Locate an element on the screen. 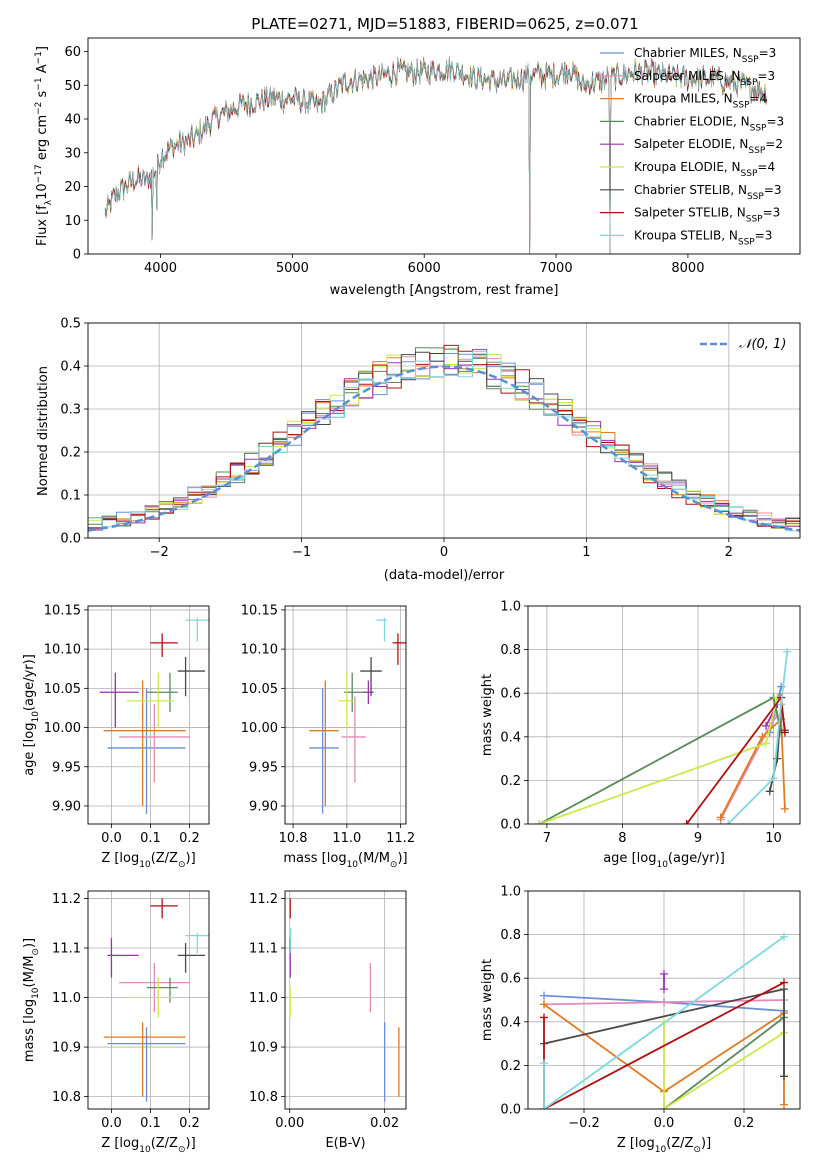 This screenshot has width=819, height=1170. y-axis-label-part: −2 is located at coordinates (39, 108).